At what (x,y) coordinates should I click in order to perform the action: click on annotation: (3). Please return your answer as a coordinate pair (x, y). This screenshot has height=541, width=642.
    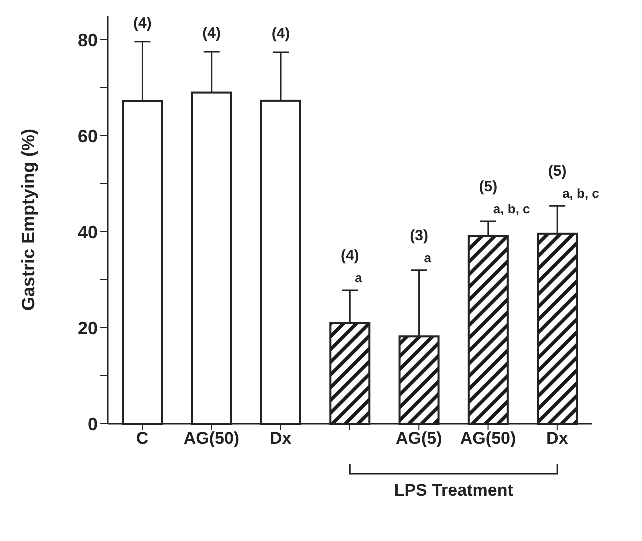
    Looking at the image, I should click on (419, 235).